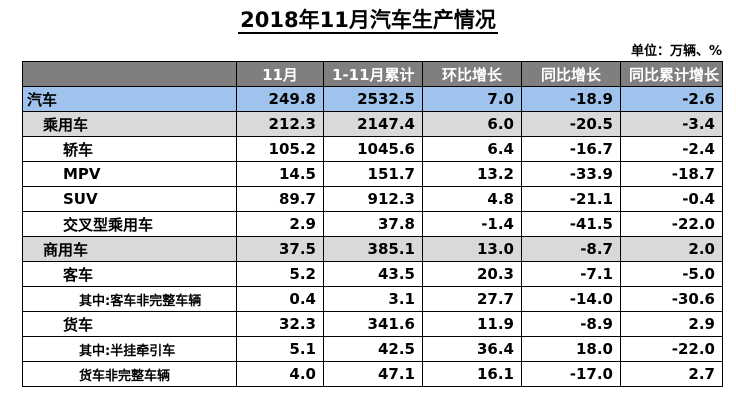 The height and width of the screenshot is (404, 736). I want to click on yoy-cum-growth-cell: 2.0, so click(671, 249).